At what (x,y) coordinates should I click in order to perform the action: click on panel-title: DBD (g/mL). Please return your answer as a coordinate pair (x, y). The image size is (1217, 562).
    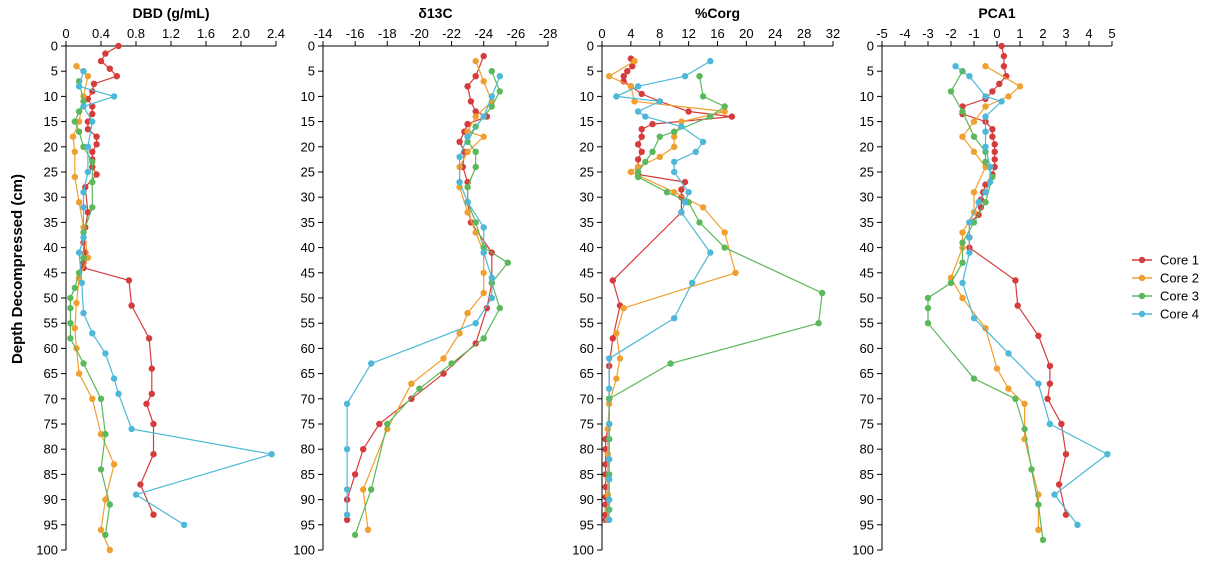
    Looking at the image, I should click on (171, 13).